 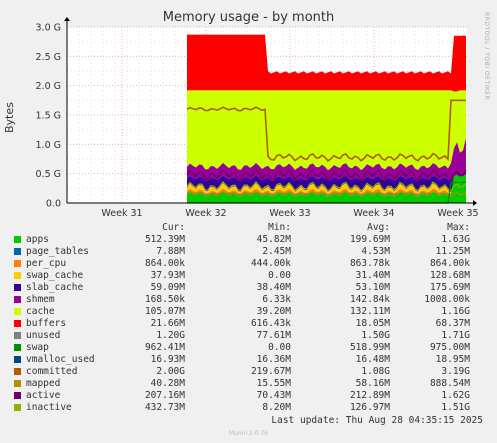 I want to click on legend-row-unused: unused 1.20G 77.61M 1.50G 1.71G, so click(x=248, y=336).